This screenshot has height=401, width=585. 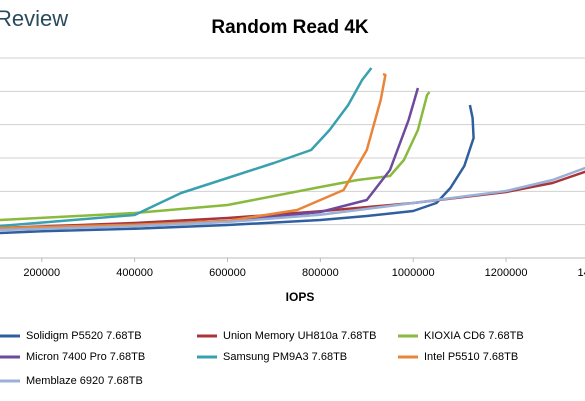 What do you see at coordinates (300, 297) in the screenshot?
I see `x-axis-label: IOPS` at bounding box center [300, 297].